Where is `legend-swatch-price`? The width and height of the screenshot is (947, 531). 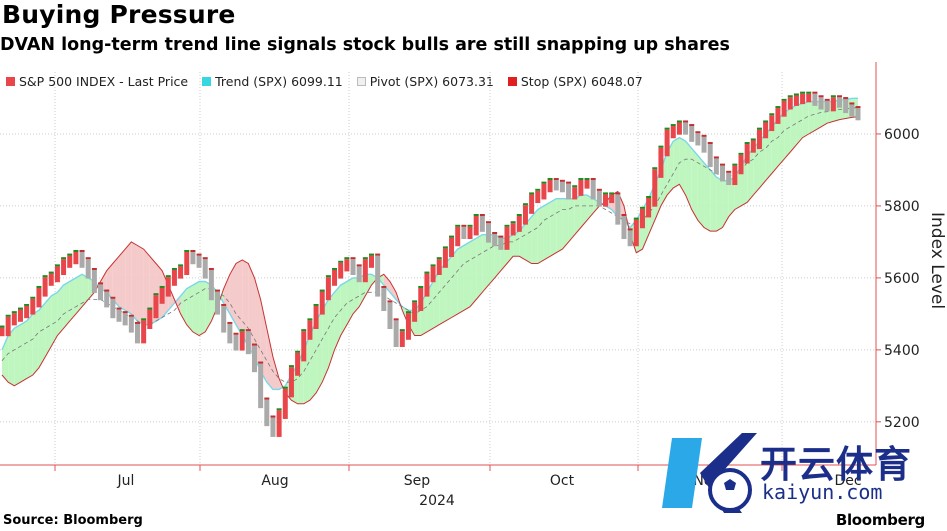
legend-swatch-price is located at coordinates (10, 81).